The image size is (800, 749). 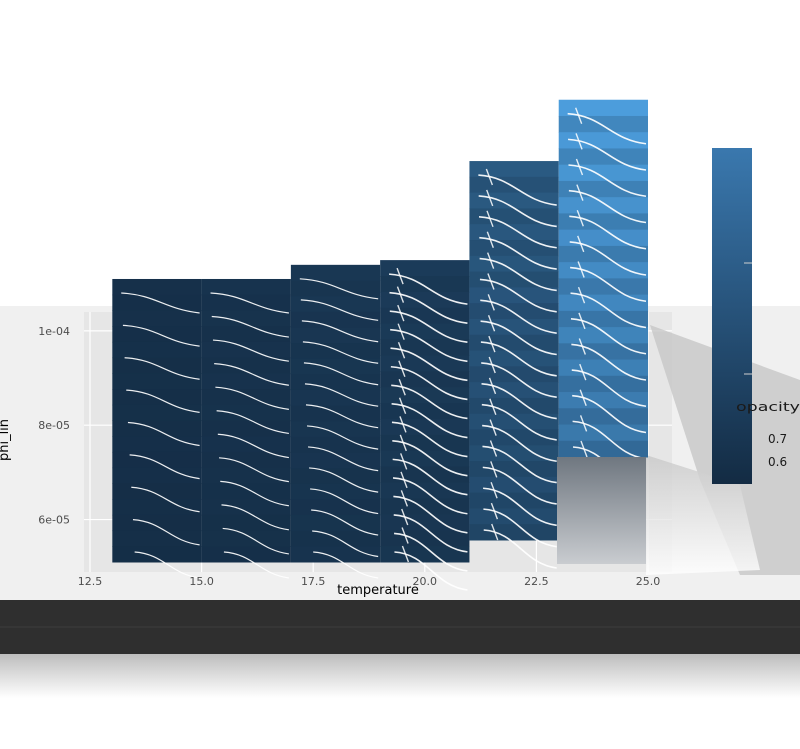 What do you see at coordinates (732, 316) in the screenshot?
I see `legend-colorbar` at bounding box center [732, 316].